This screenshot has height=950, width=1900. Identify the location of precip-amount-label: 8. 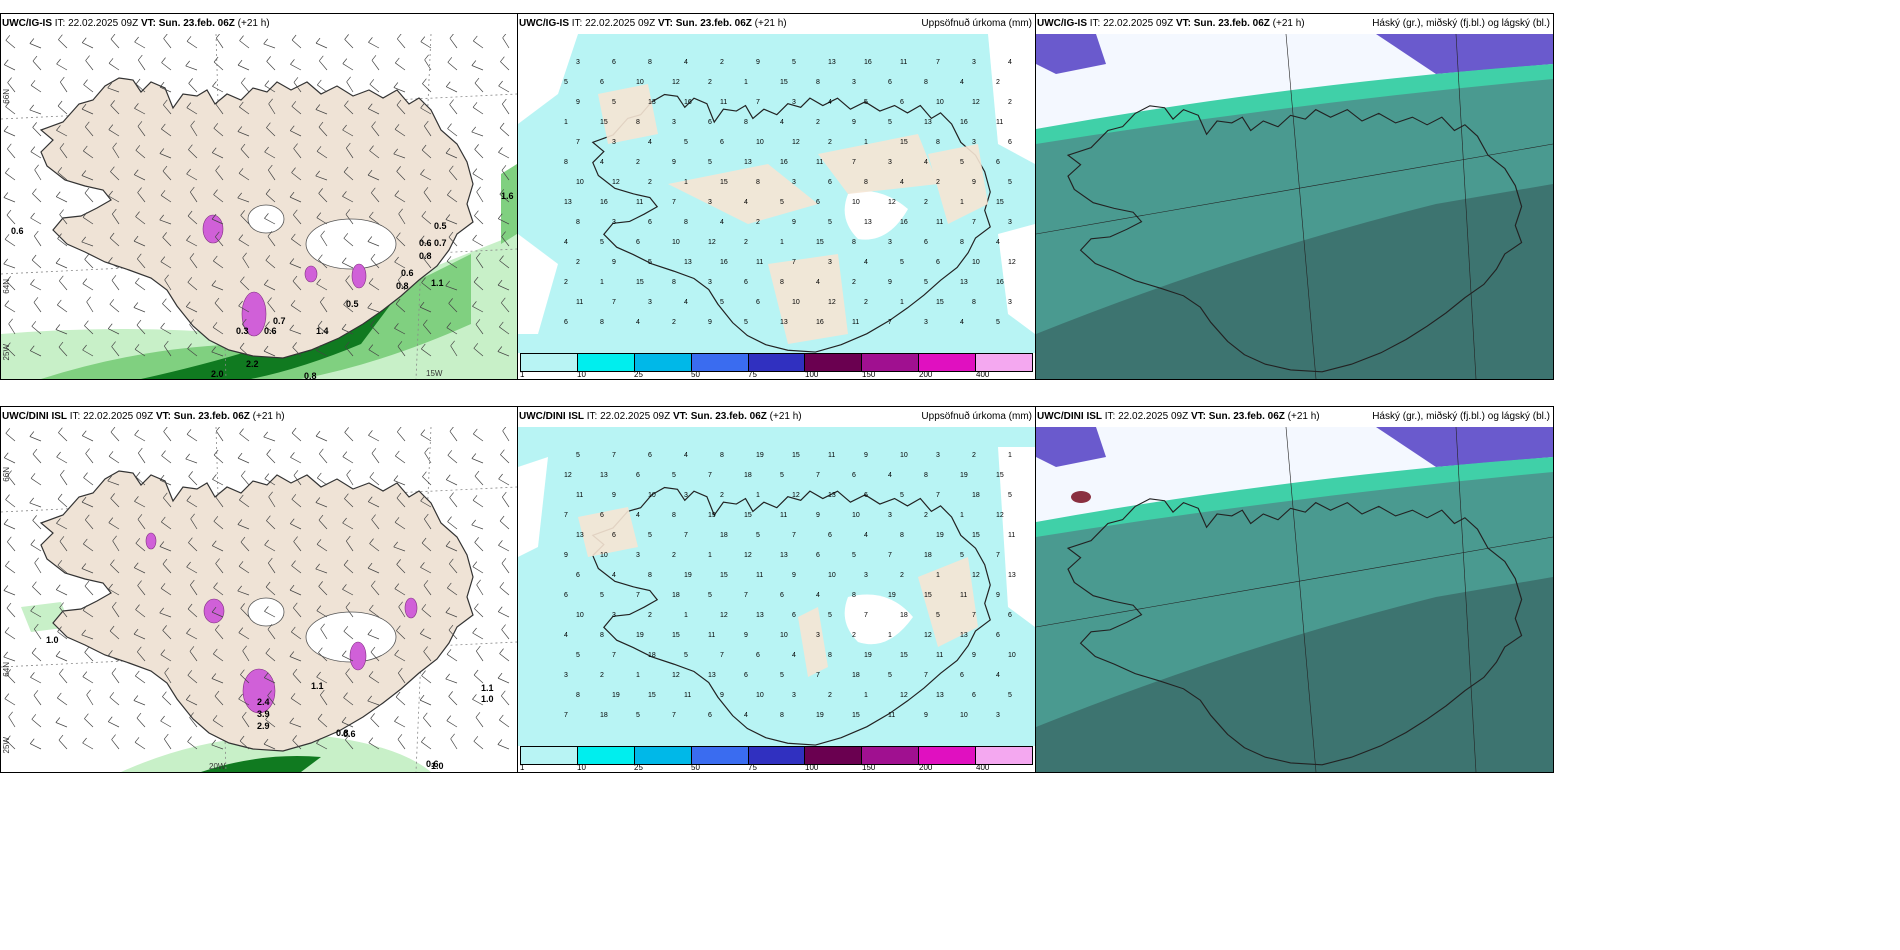
(674, 515).